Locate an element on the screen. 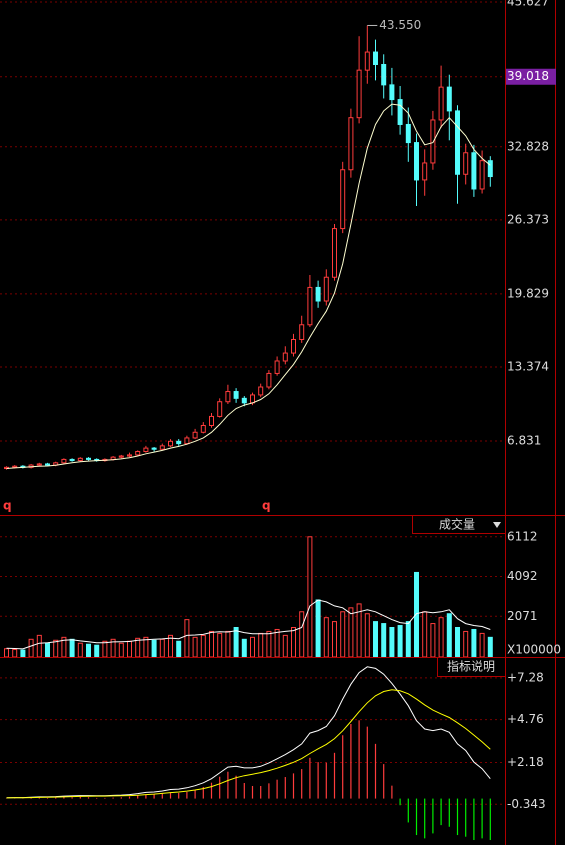  volume-menu-button is located at coordinates (459, 524).